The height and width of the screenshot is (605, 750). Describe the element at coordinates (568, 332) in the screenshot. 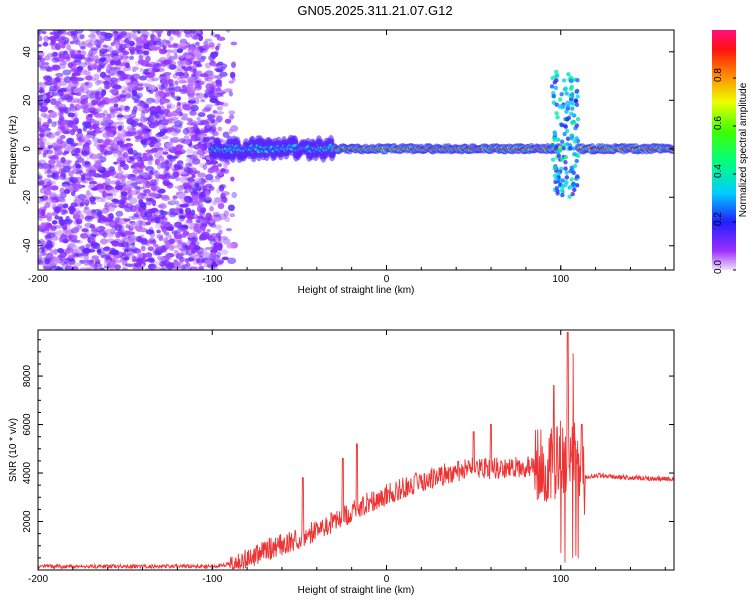

I see `snr-peak-point` at that location.